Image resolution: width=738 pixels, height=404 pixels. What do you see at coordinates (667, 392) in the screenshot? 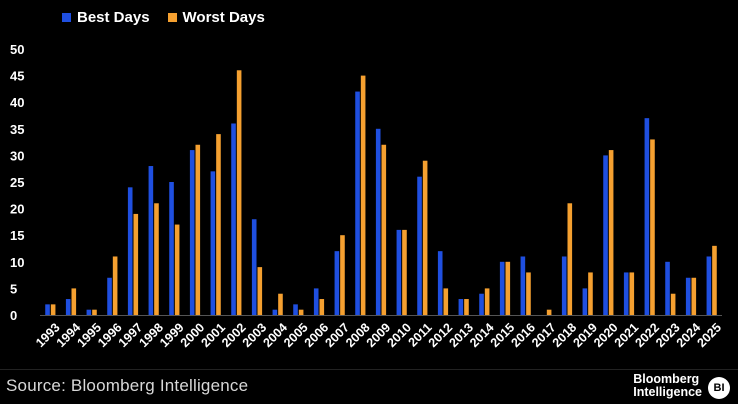
I see `brand-line-2: Intelligence` at bounding box center [667, 392].